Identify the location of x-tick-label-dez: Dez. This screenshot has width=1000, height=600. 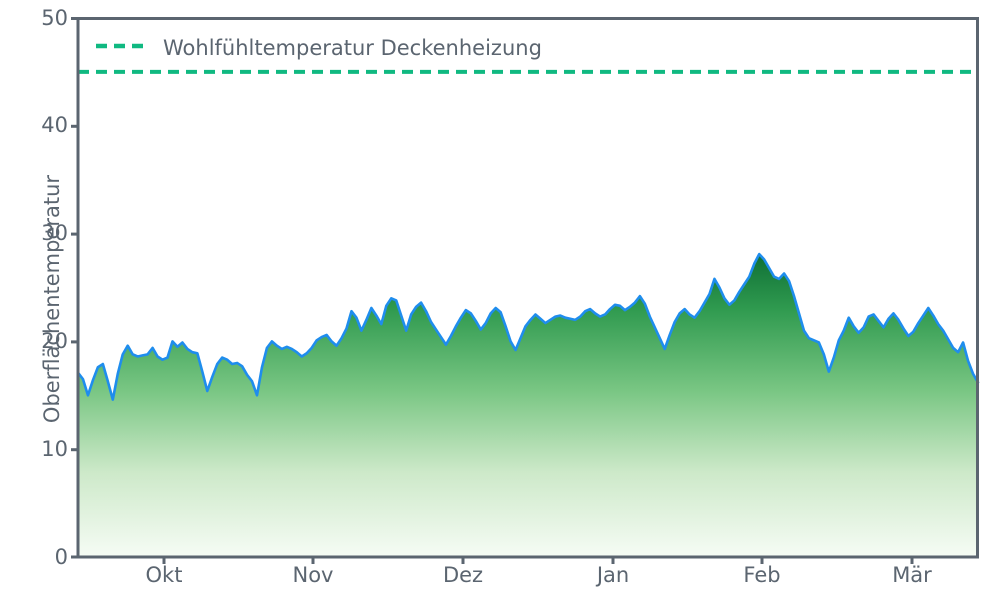
(463, 575).